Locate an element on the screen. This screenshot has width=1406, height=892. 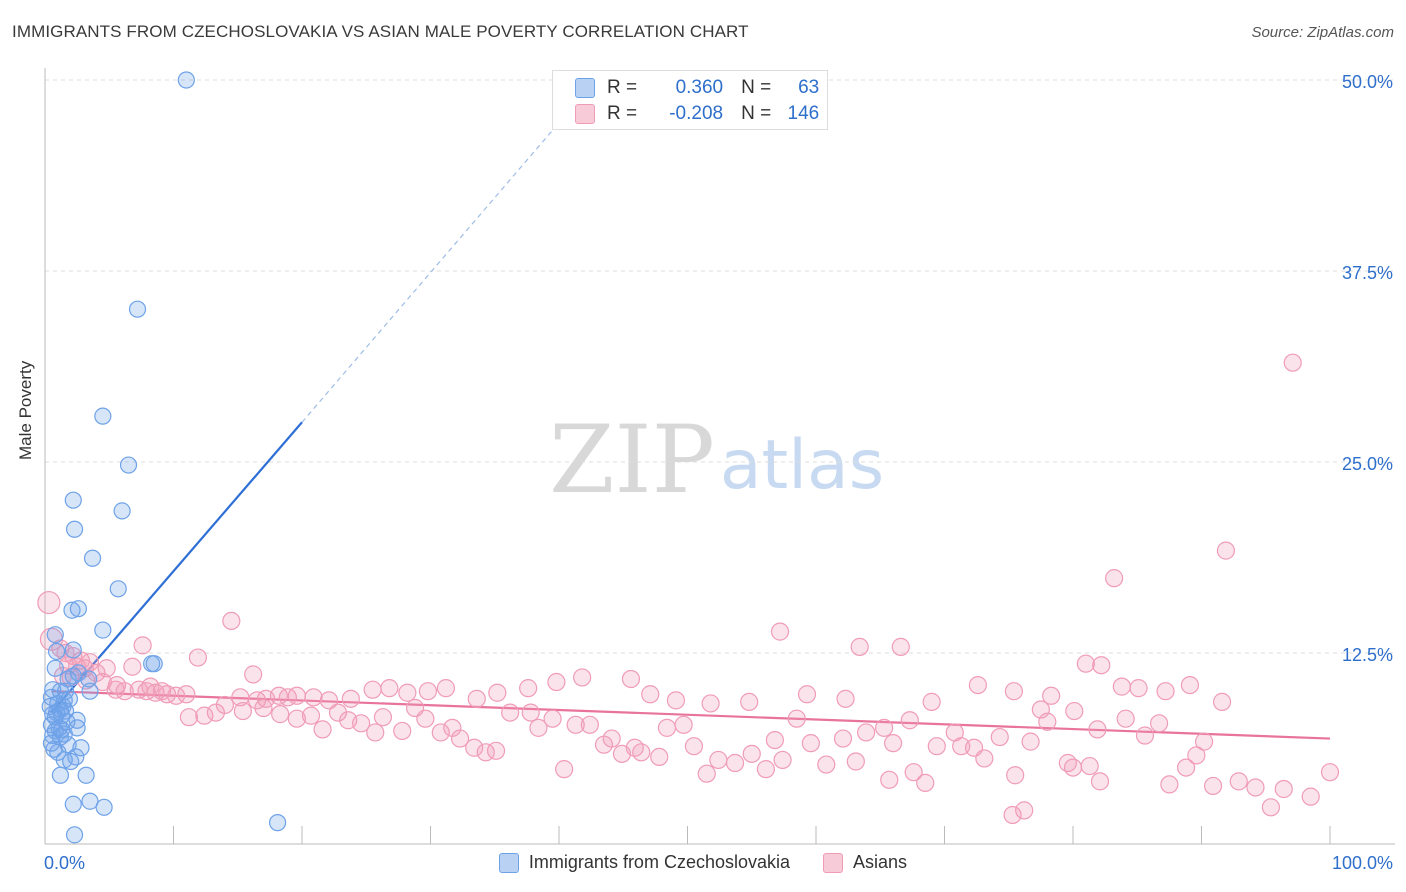
czechoslovakia-trend-line is located at coordinates (176, 567).